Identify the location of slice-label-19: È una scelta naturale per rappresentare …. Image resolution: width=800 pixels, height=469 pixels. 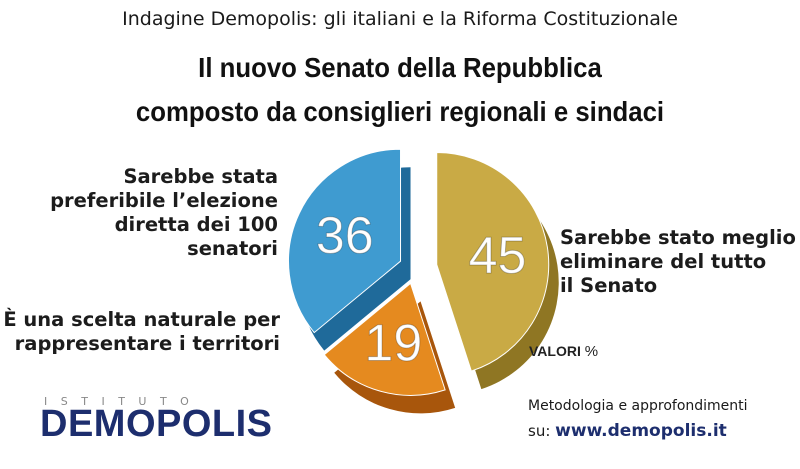
(140, 332).